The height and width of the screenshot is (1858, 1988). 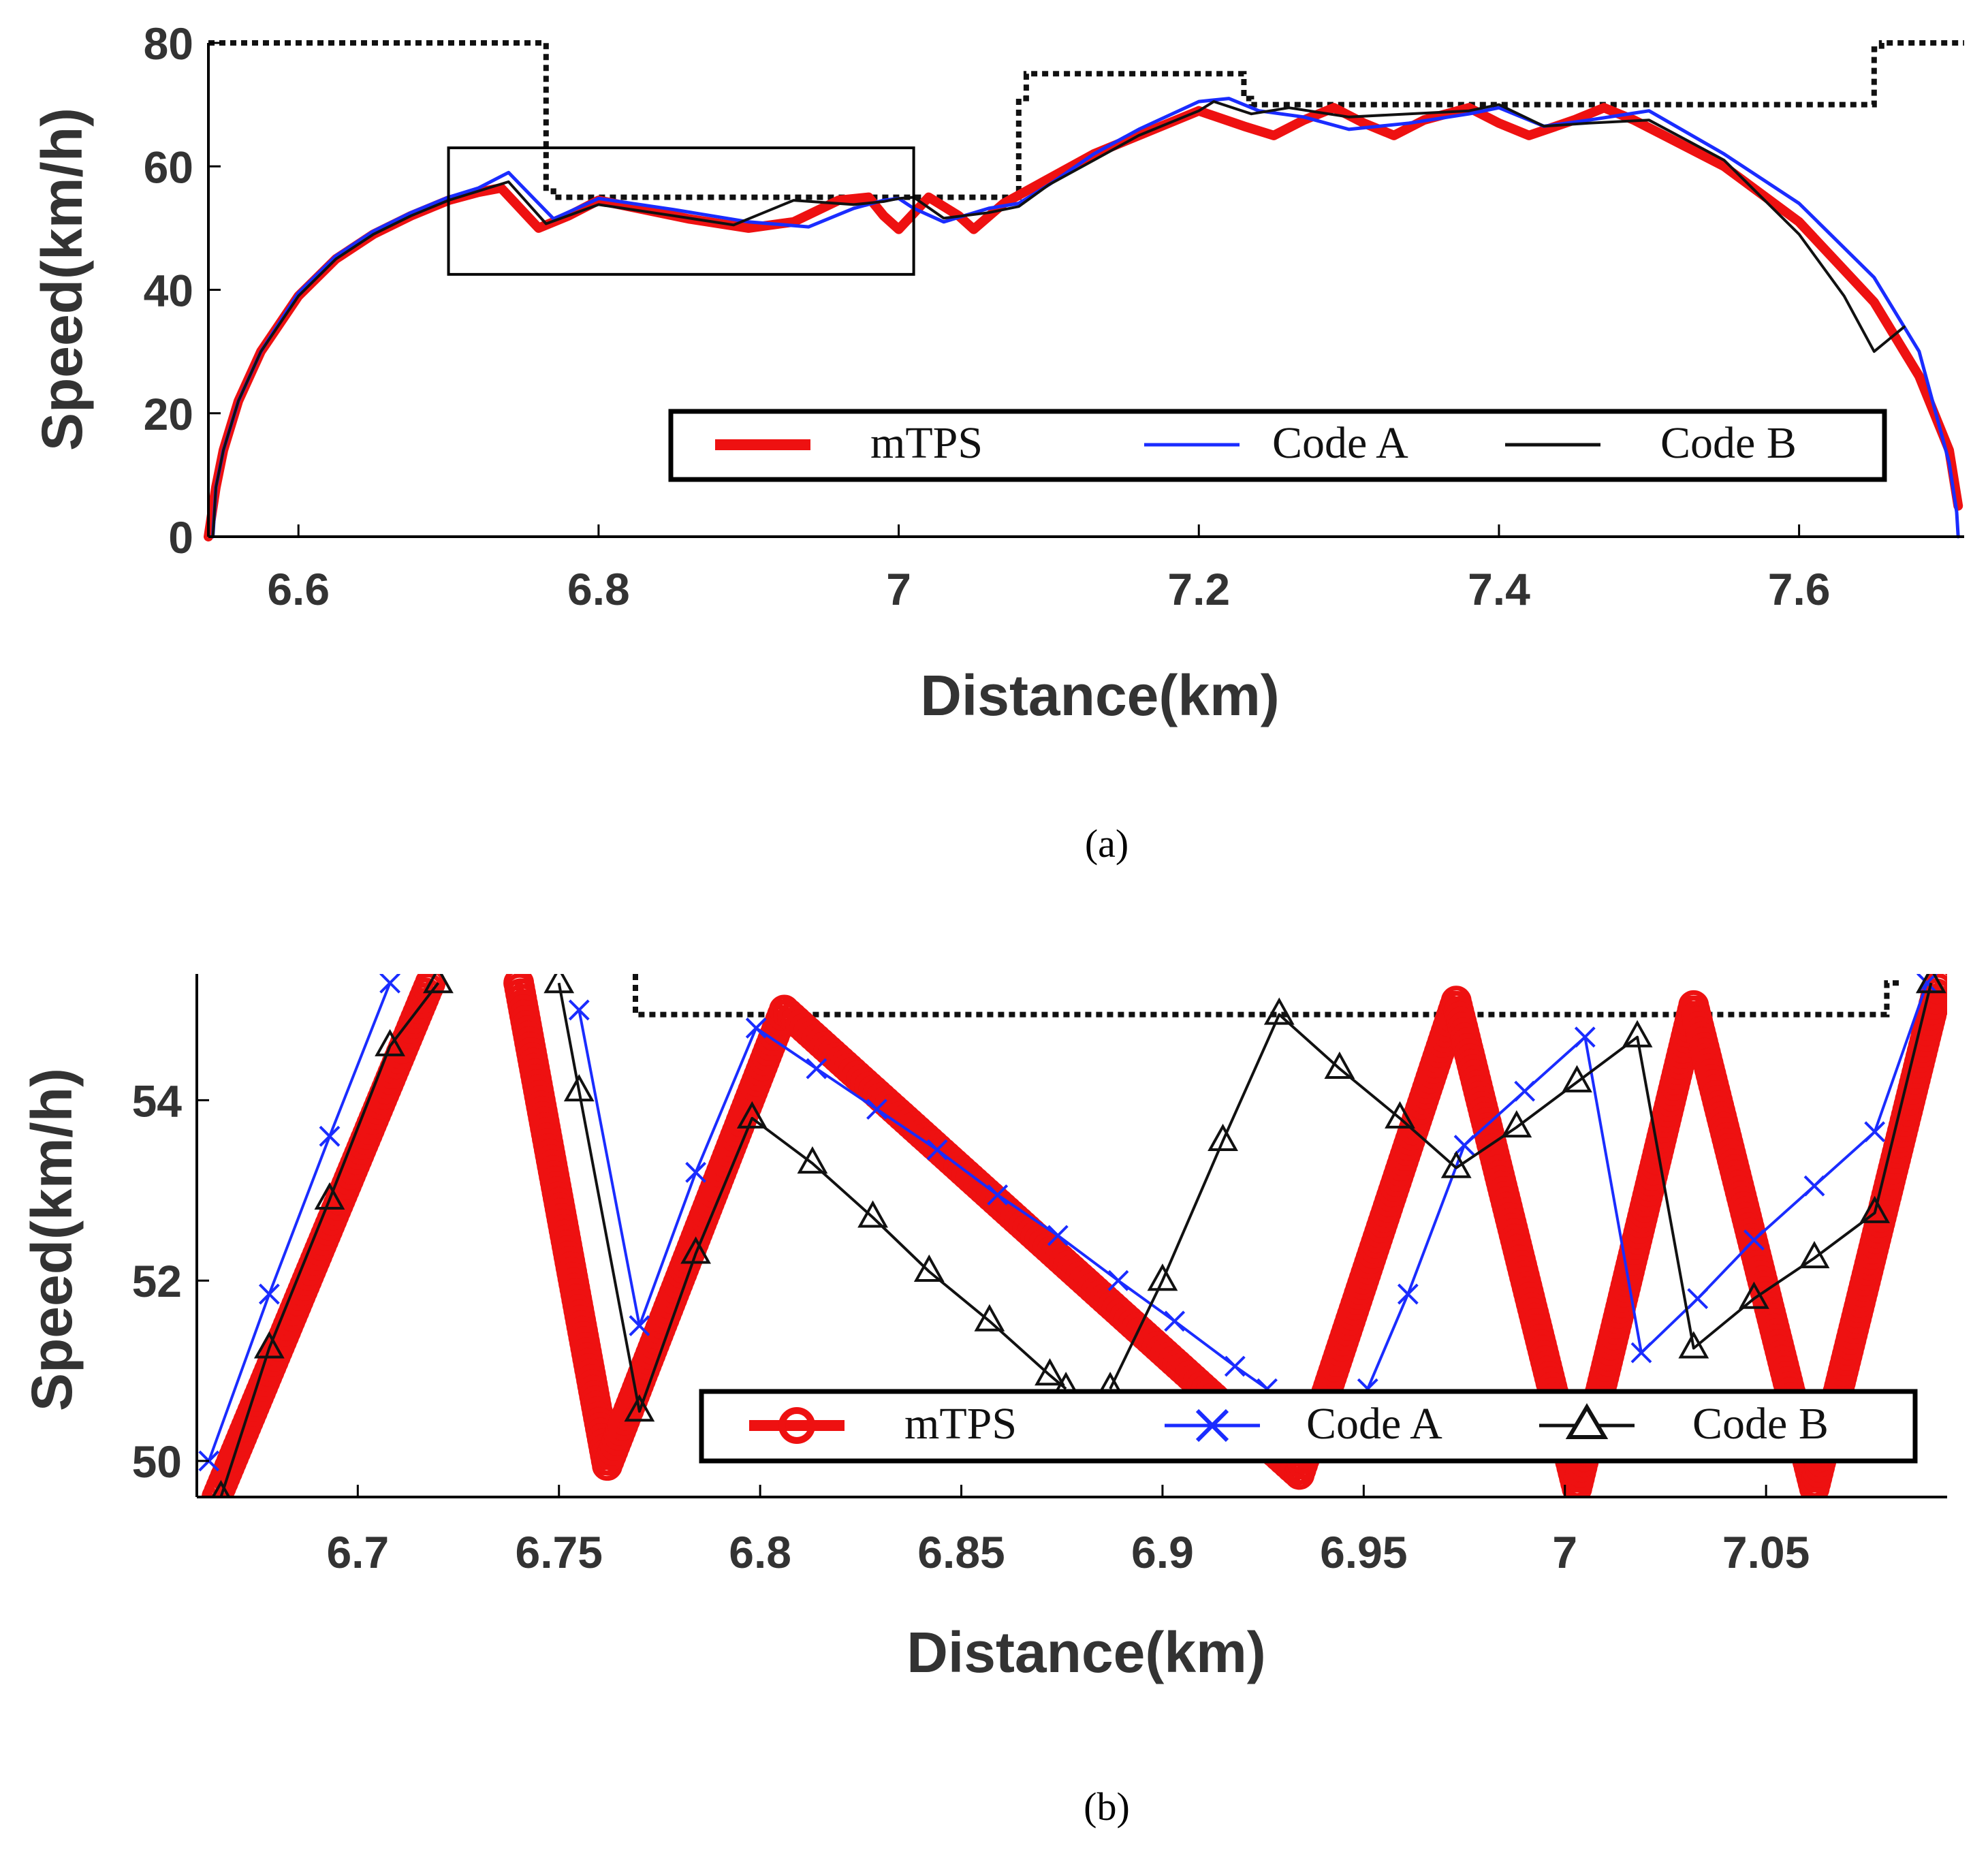 I want to click on panel-b-x-axis-label: Distance(km), so click(x=1086, y=1652).